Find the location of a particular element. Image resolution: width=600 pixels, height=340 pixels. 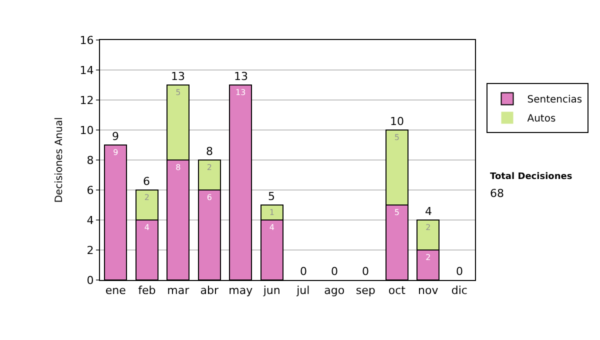

y-tick-label: 14 is located at coordinates (87, 70).